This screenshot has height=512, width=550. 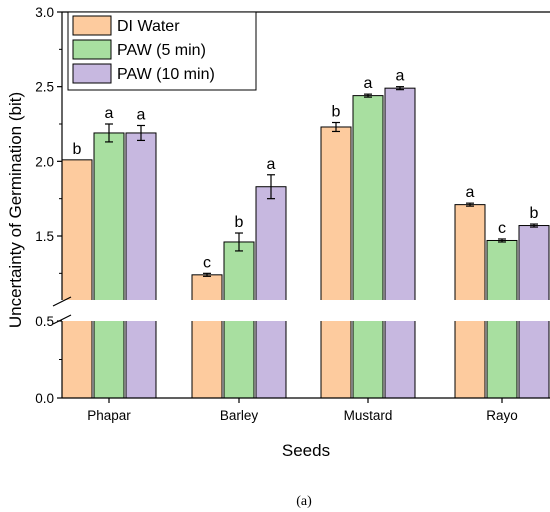 What do you see at coordinates (304, 501) in the screenshot?
I see `figure-caption: (a)` at bounding box center [304, 501].